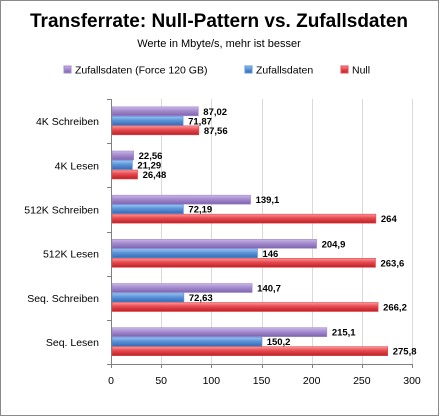 The width and height of the screenshot is (439, 416). Describe the element at coordinates (151, 156) in the screenshot. I see `value-label-0-1: 22,56` at that location.